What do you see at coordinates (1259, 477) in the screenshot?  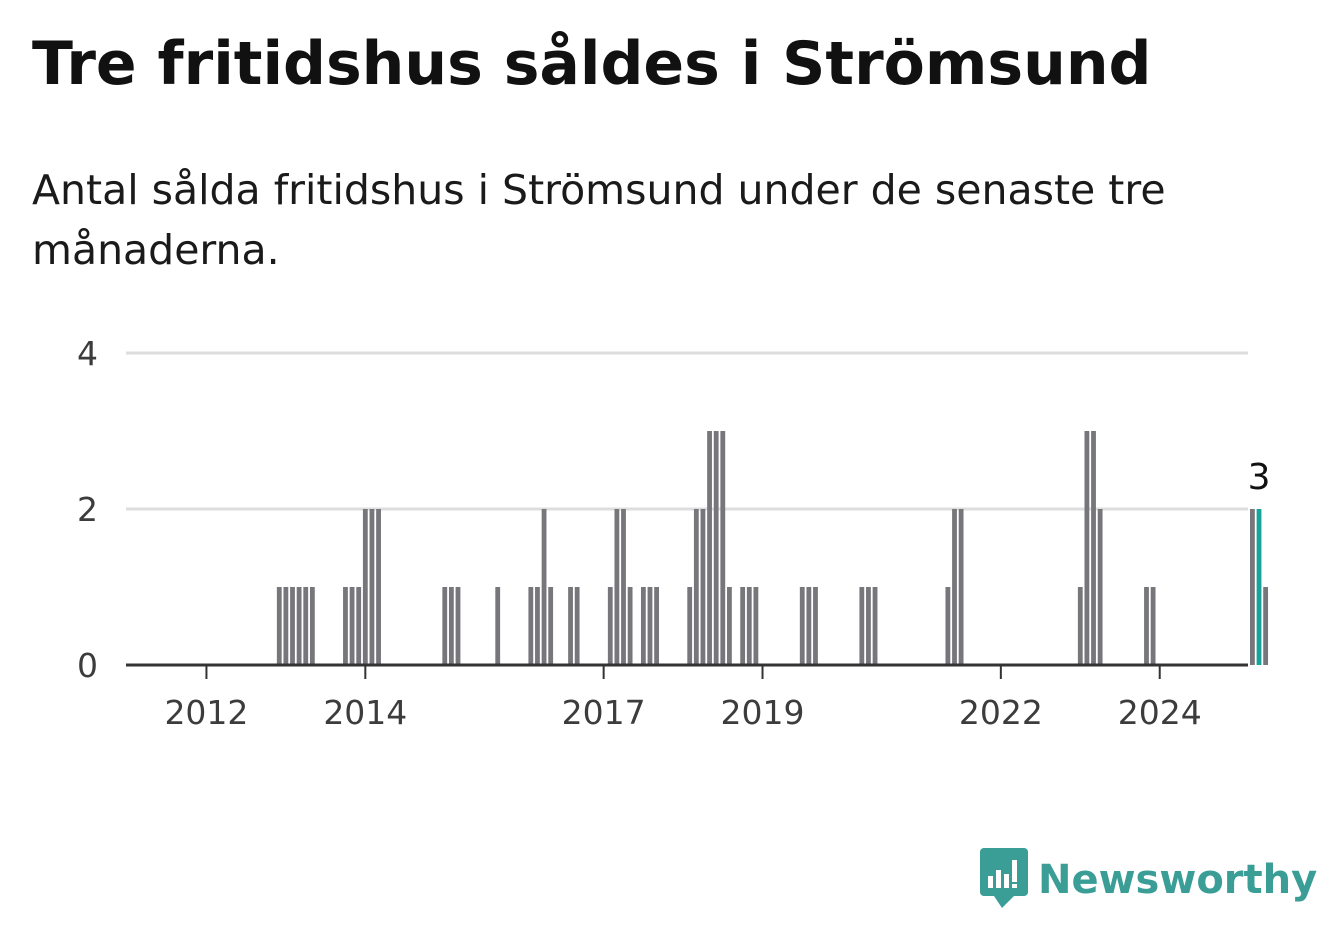 I see `highlighted-value-label: 3` at bounding box center [1259, 477].